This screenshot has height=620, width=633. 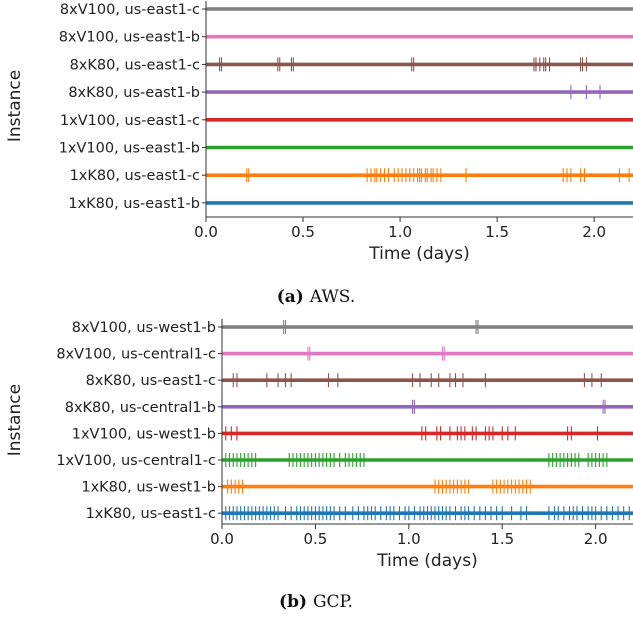 What do you see at coordinates (130, 121) in the screenshot?
I see `y-tick-label: 1xV100, us-east1-c` at bounding box center [130, 121].